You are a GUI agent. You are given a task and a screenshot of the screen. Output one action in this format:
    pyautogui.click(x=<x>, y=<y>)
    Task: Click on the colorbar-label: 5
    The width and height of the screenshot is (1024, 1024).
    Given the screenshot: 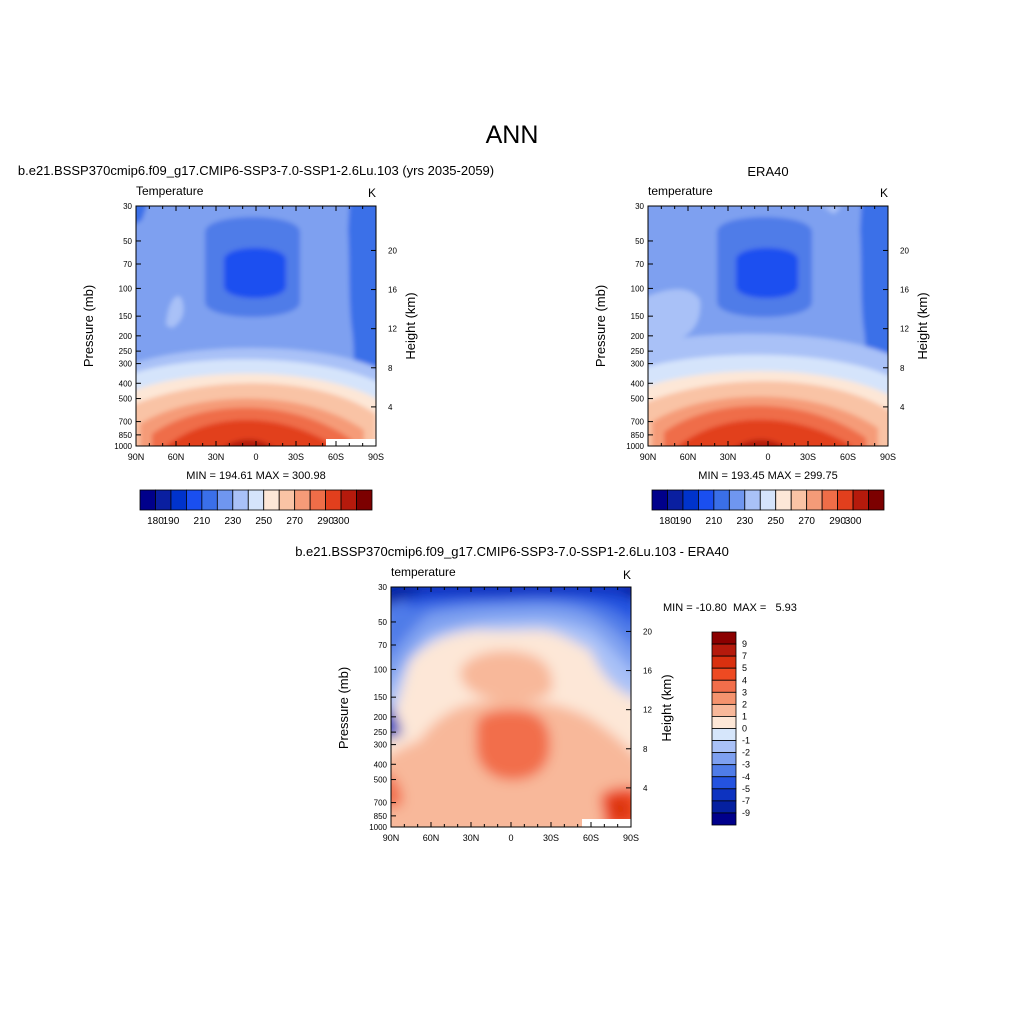 What is the action you would take?
    pyautogui.click(x=744, y=668)
    